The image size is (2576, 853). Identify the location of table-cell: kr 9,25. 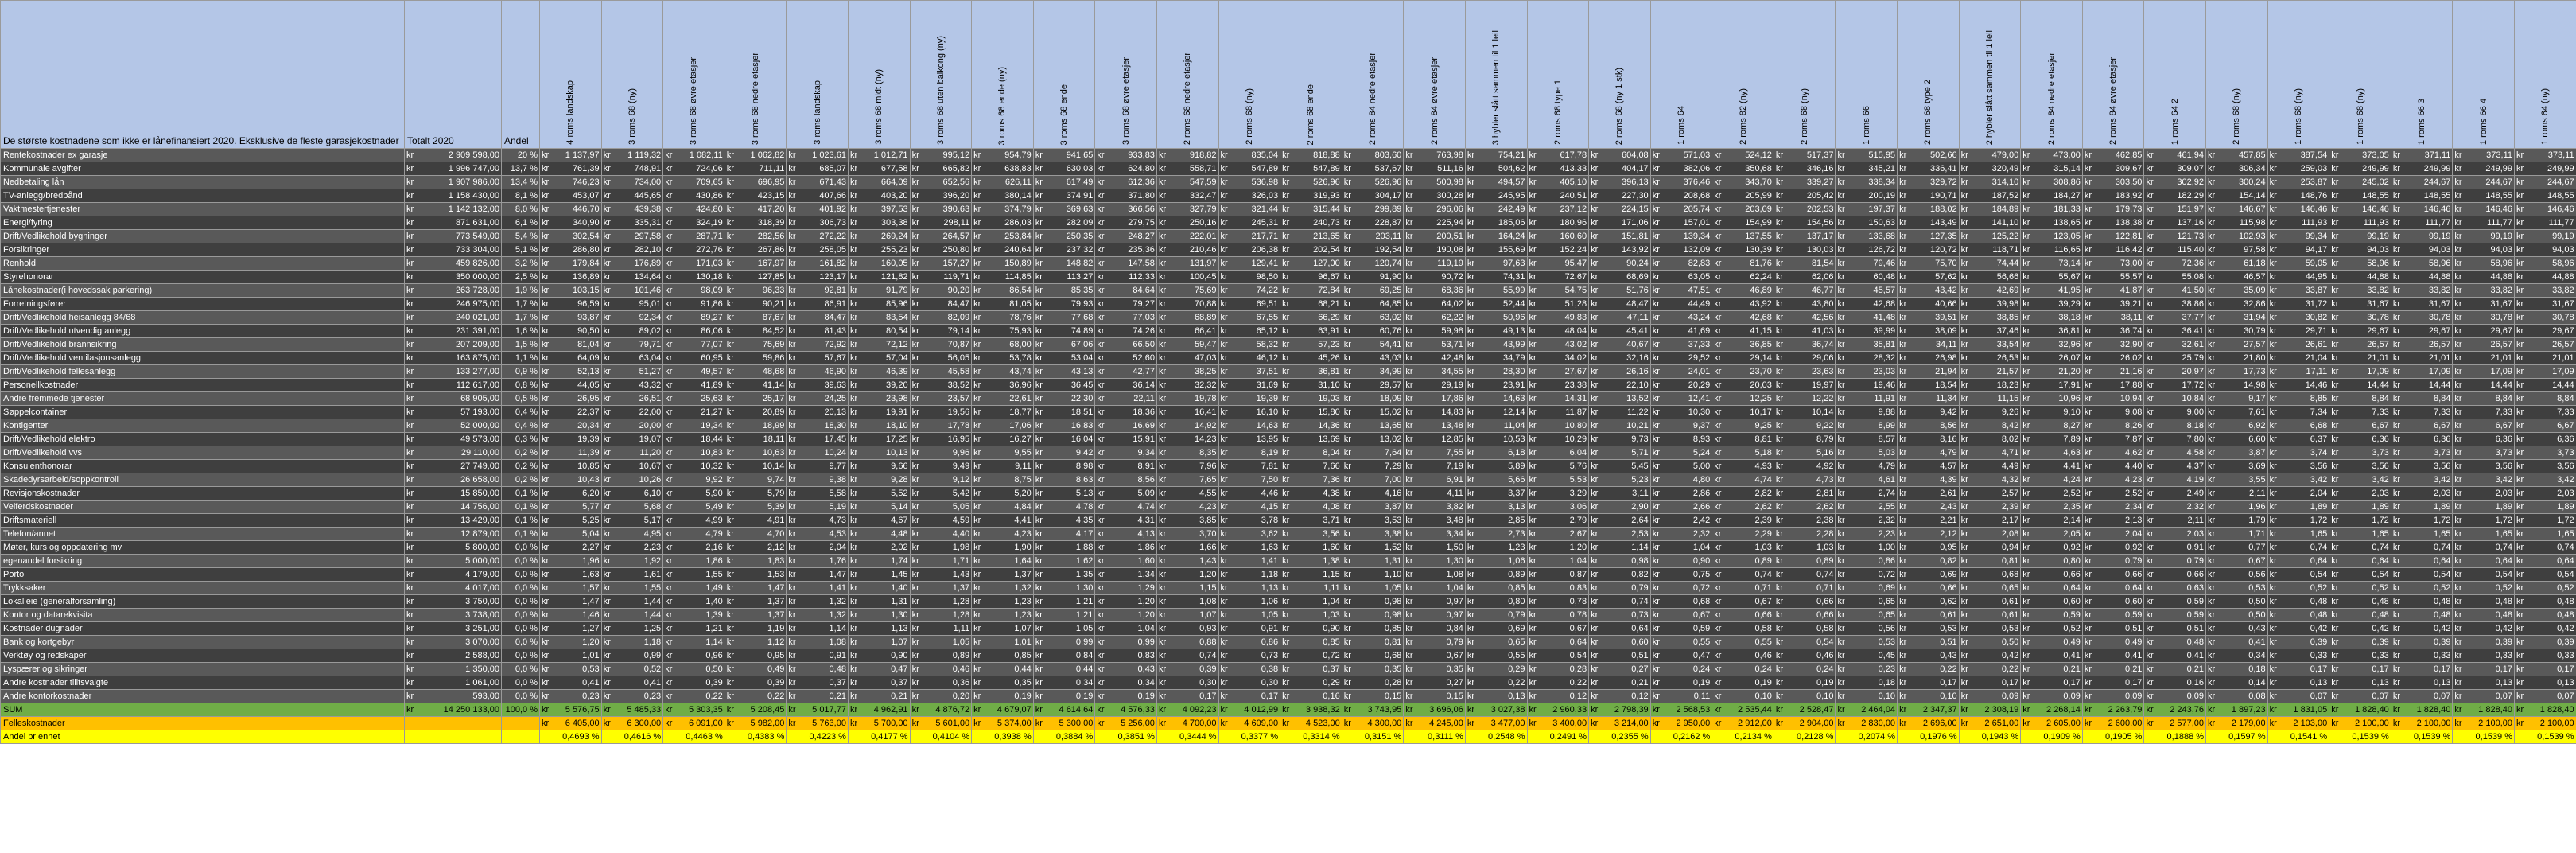
(1743, 426).